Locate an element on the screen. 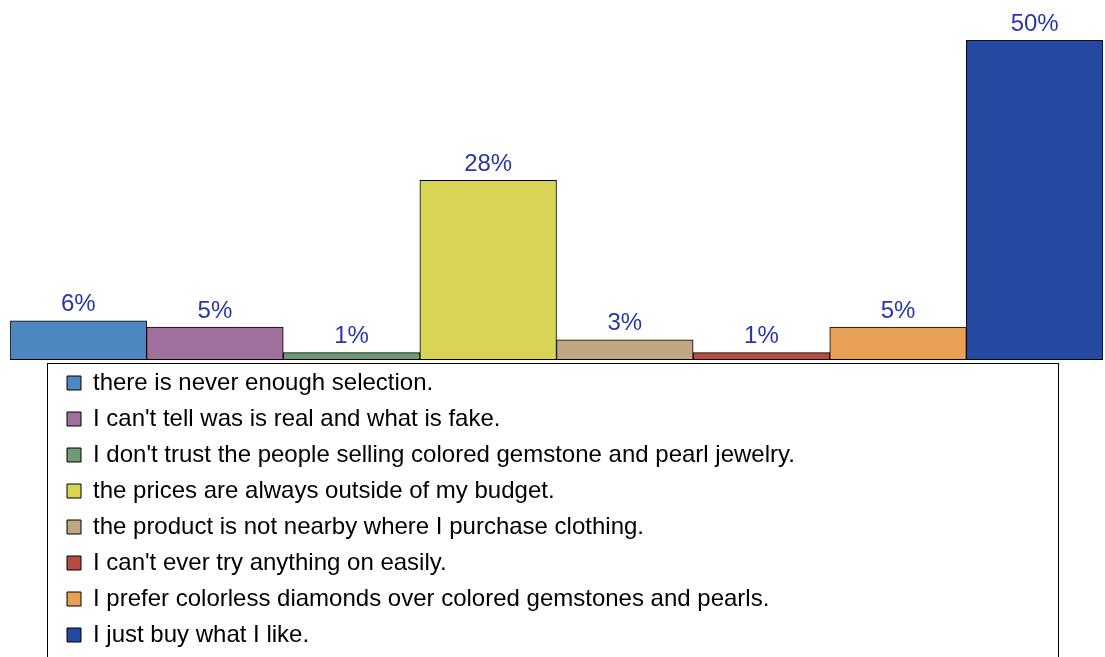  data-label: 3% is located at coordinates (625, 322).